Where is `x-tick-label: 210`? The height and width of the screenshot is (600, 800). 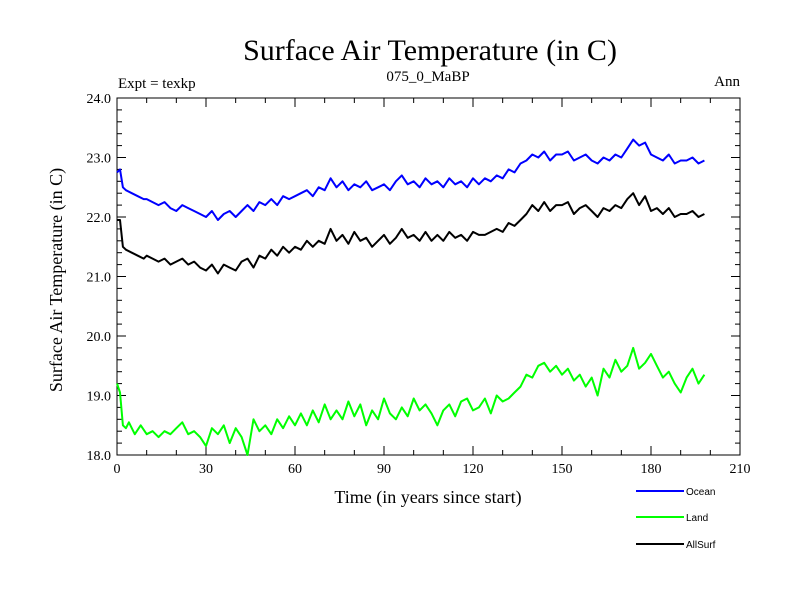 x-tick-label: 210 is located at coordinates (740, 469).